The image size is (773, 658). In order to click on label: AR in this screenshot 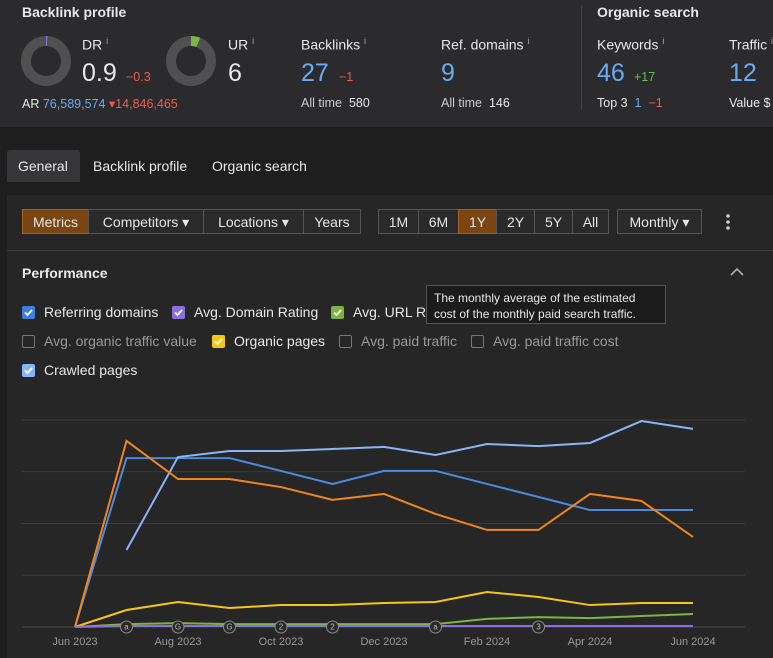, I will do `click(31, 104)`.